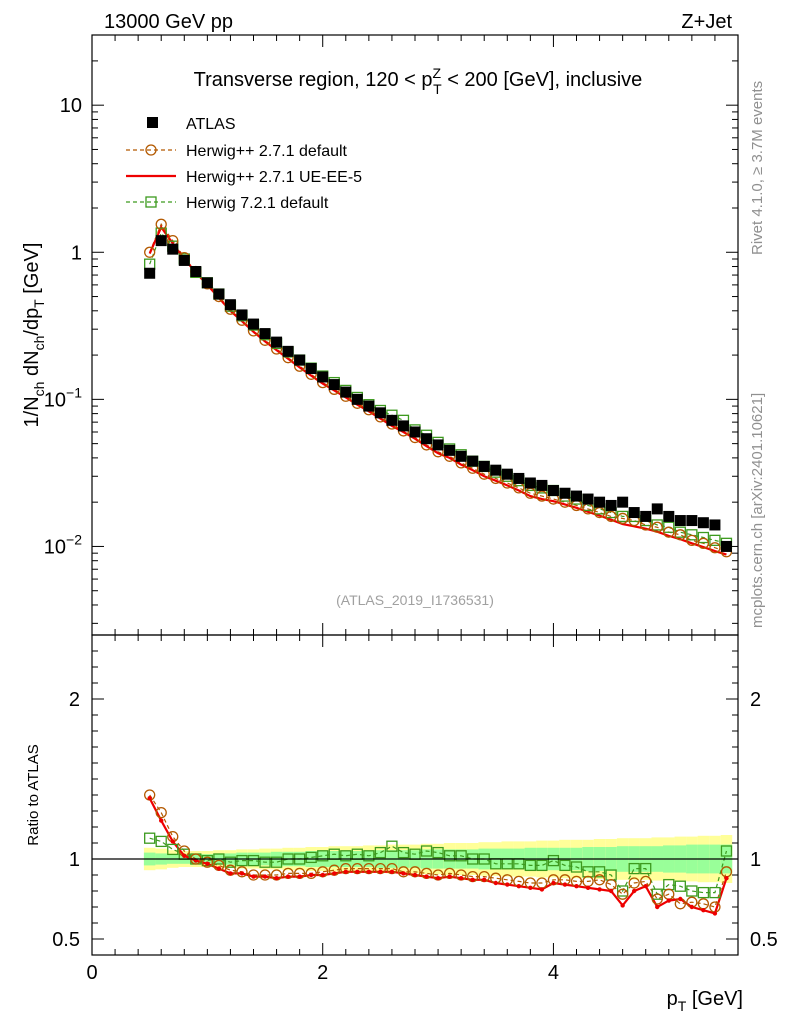 This screenshot has width=786, height=1024. What do you see at coordinates (39, 303) in the screenshot?
I see `ylabel-sub-c: T` at bounding box center [39, 303].